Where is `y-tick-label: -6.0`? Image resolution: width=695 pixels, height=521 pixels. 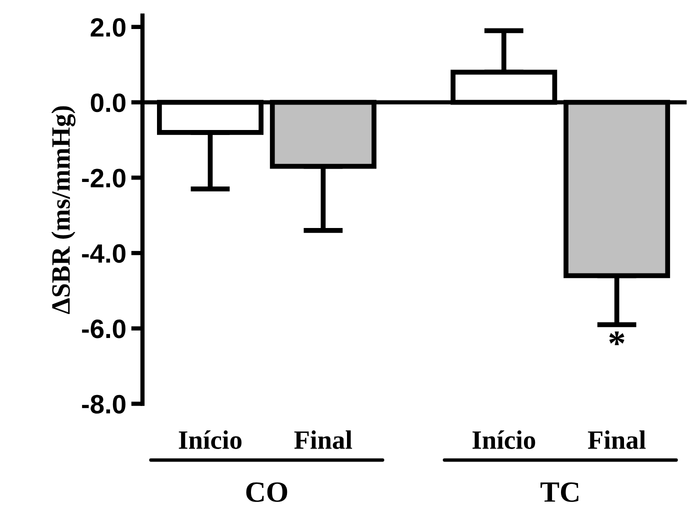
y-tick-label: -6.0 is located at coordinates (104, 329).